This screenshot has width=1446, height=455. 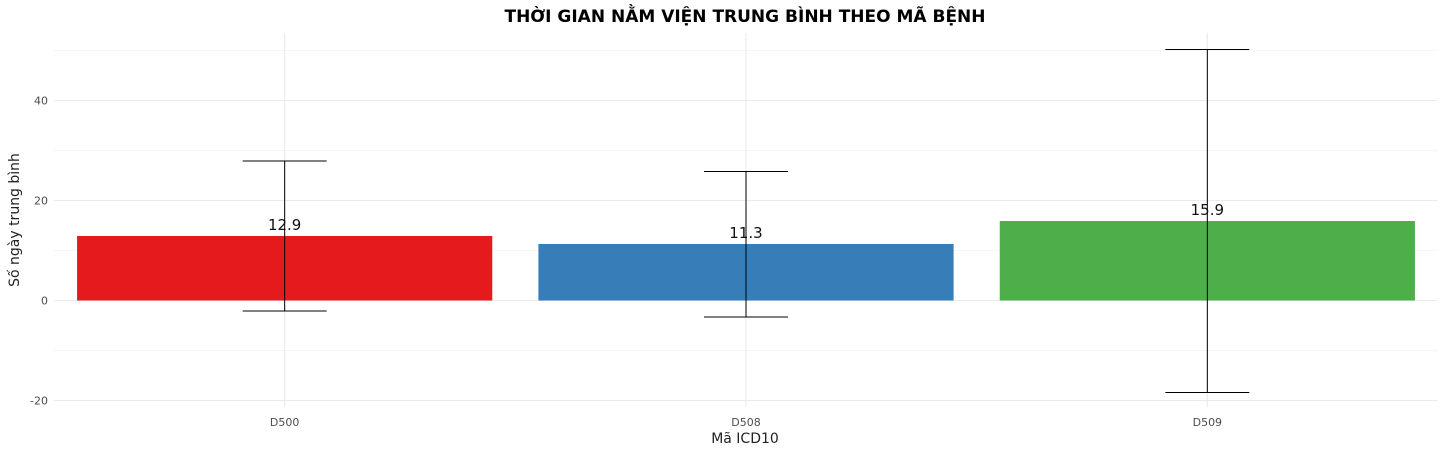 I want to click on bar-value-label: 15.9, so click(x=1207, y=210).